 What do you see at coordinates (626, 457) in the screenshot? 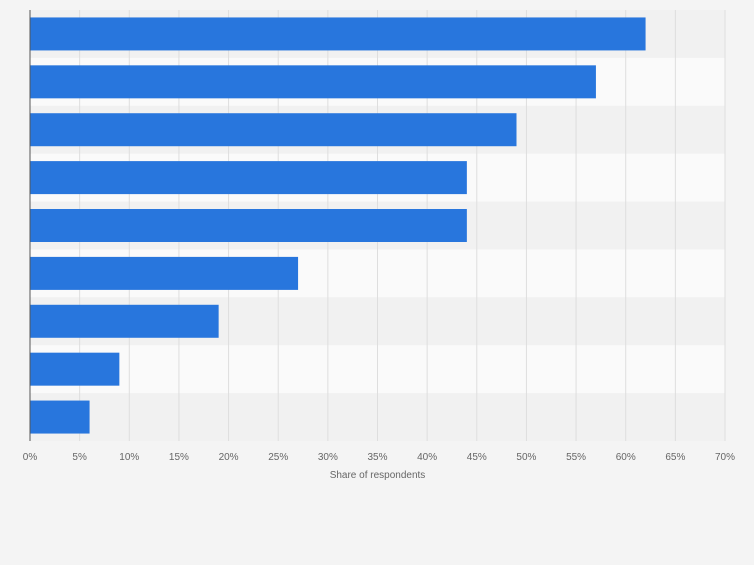
I see `x-tick-label: 60%` at bounding box center [626, 457].